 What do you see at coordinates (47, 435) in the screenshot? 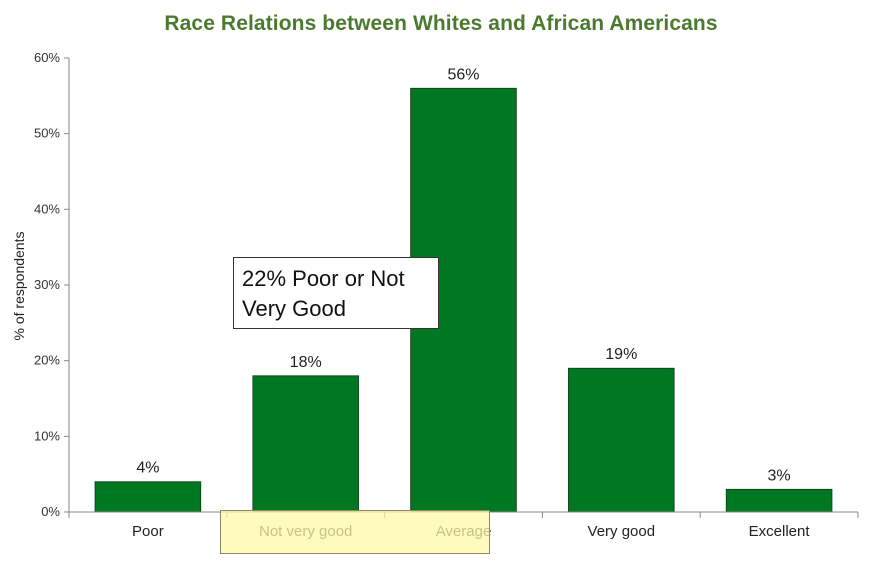
I see `y-tick-label: 10%` at bounding box center [47, 435].